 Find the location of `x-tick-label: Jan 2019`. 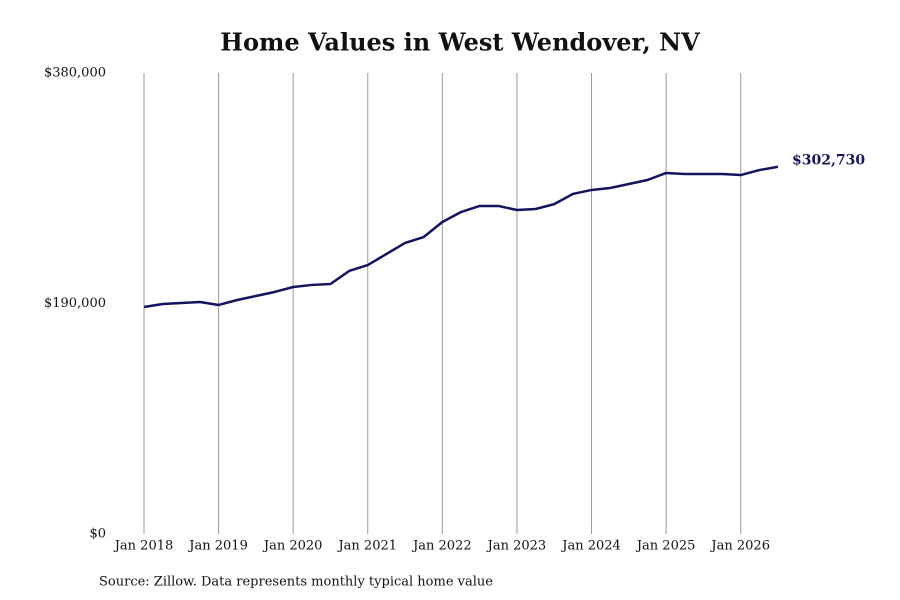

x-tick-label: Jan 2019 is located at coordinates (217, 546).